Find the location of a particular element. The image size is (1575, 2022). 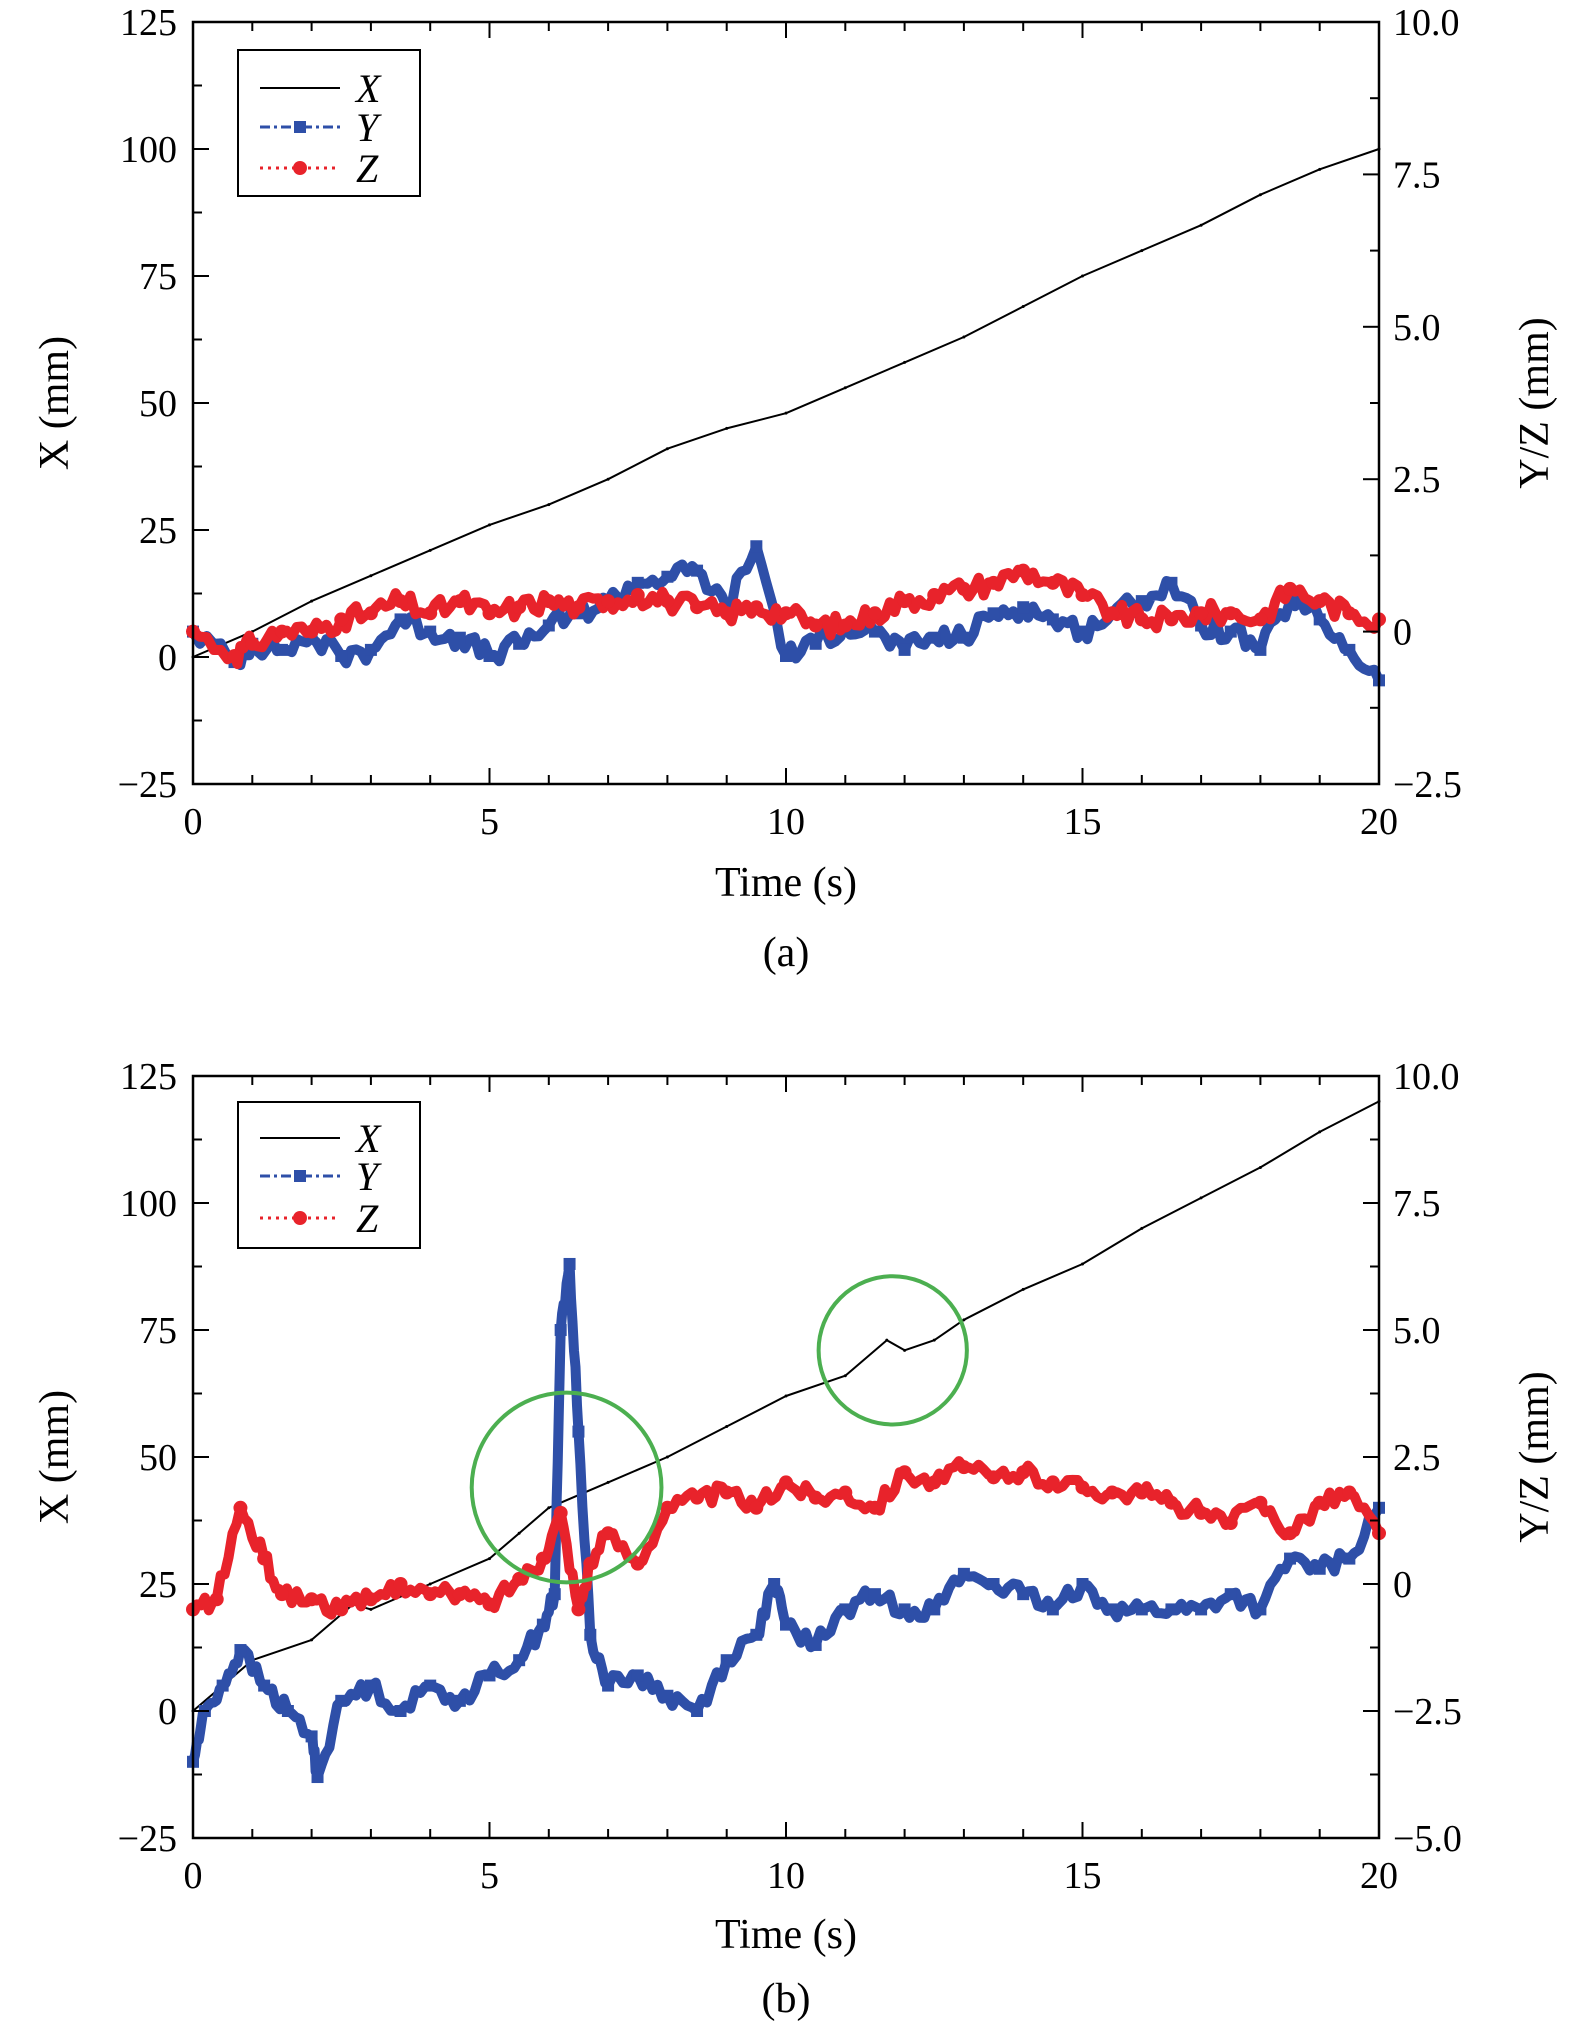

y-tick-label-left: −25 is located at coordinates (147, 785).